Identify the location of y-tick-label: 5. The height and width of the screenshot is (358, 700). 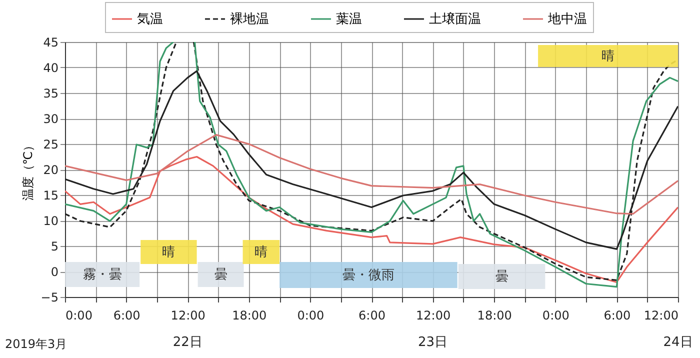
(54, 247).